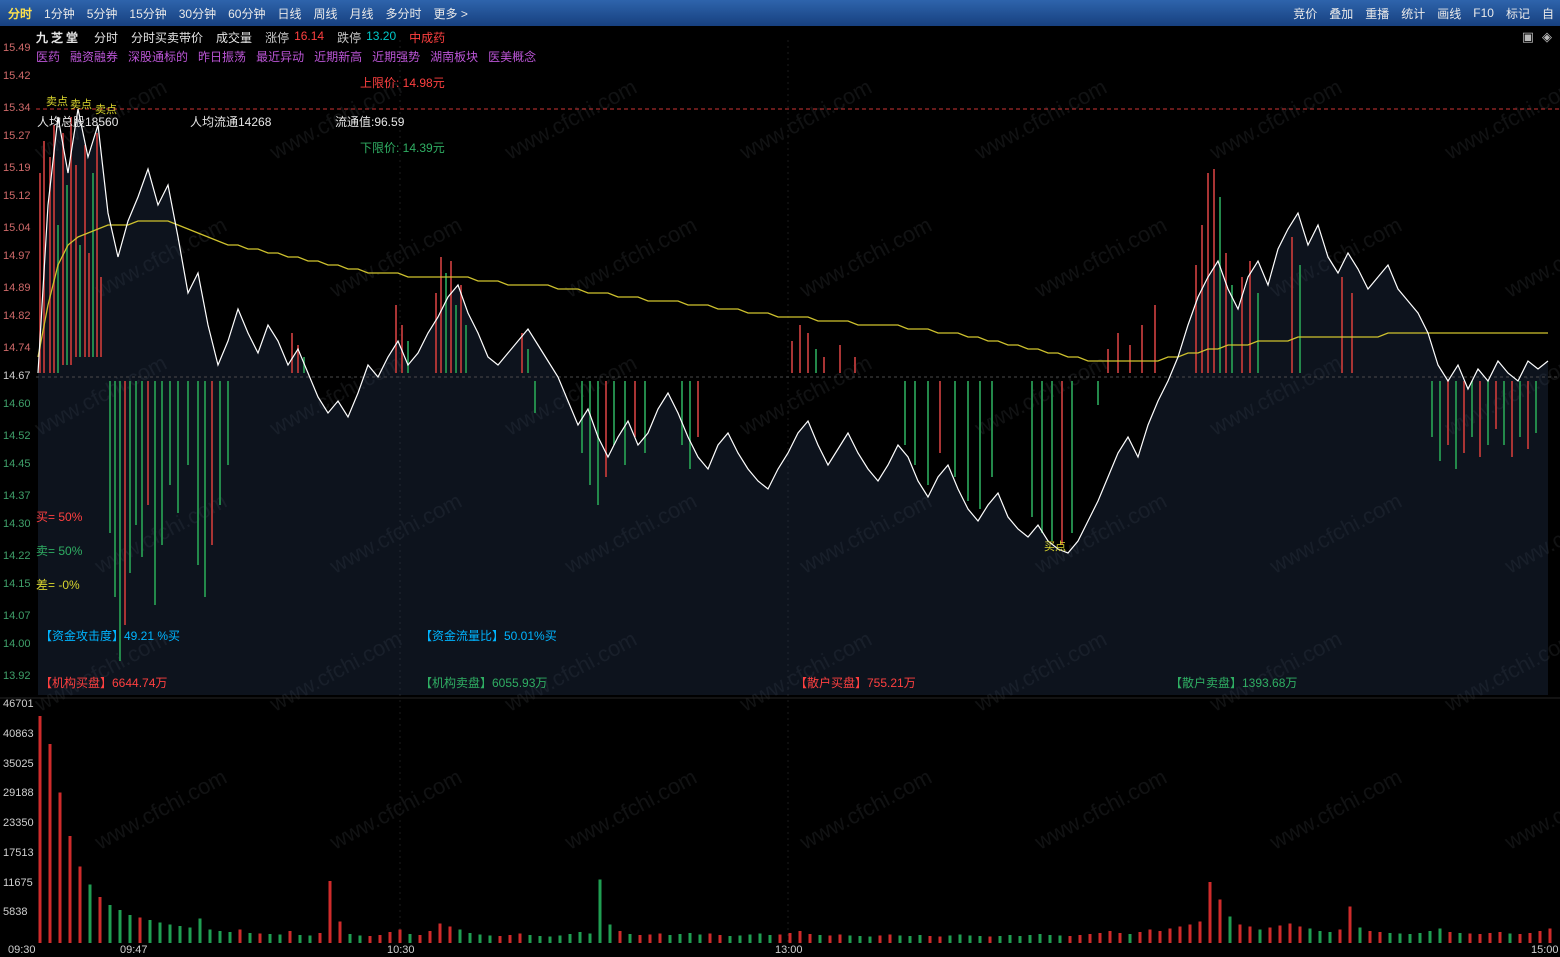 The image size is (1560, 957). What do you see at coordinates (18, 704) in the screenshot?
I see `volume-axis-label: 46701` at bounding box center [18, 704].